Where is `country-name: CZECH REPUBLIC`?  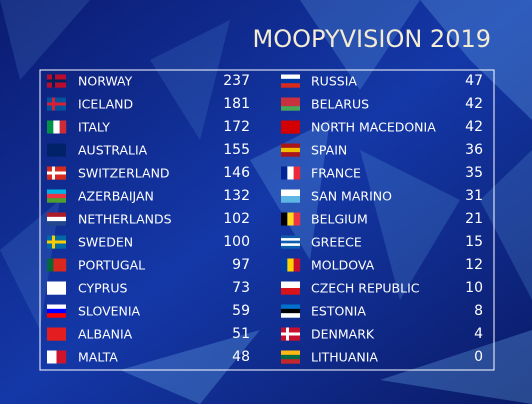
country-name: CZECH REPUBLIC is located at coordinates (365, 288).